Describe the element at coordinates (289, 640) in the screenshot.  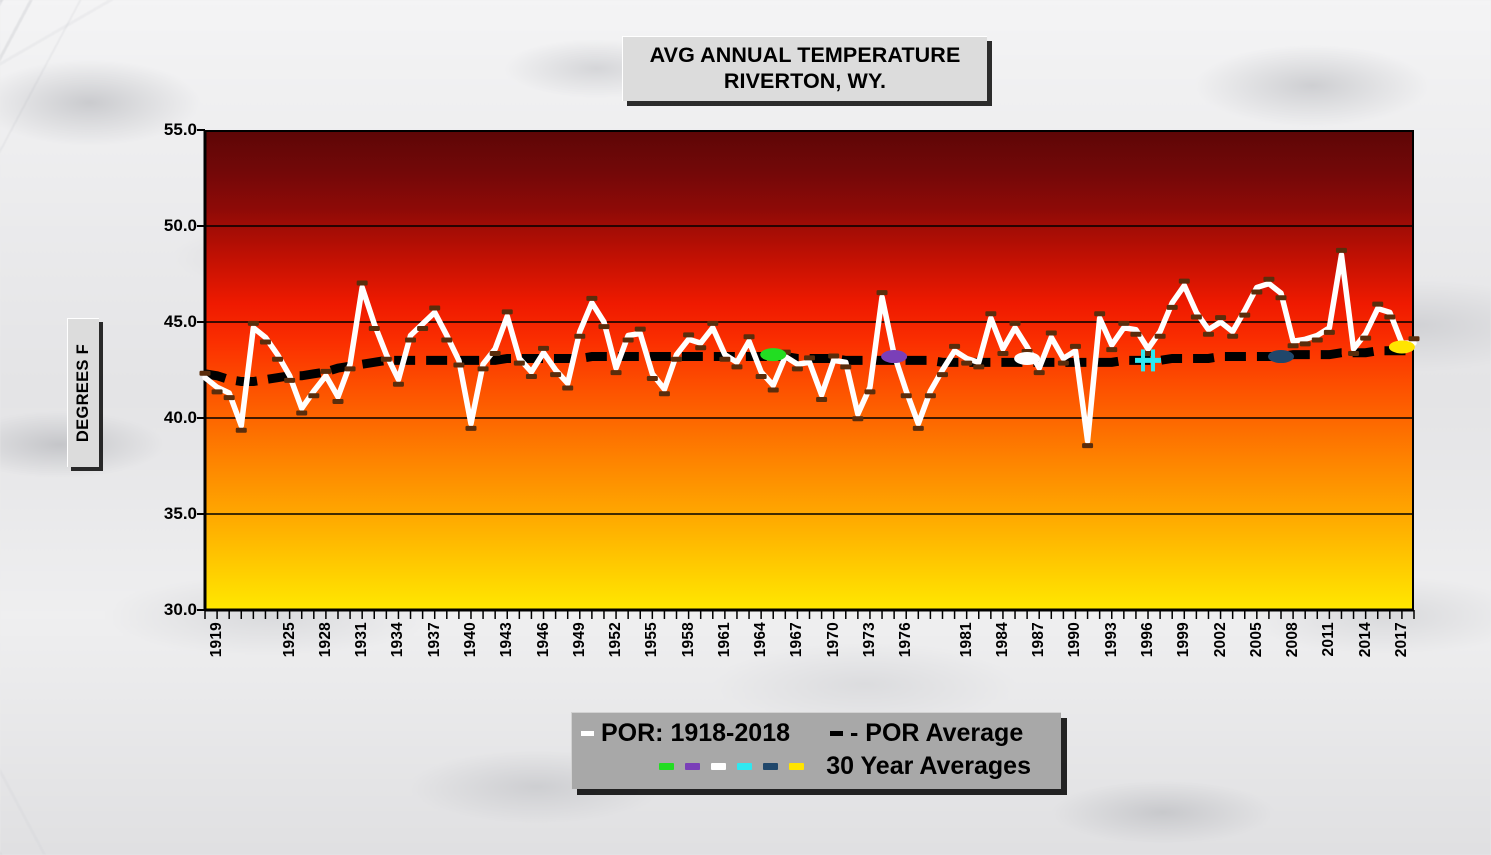
I see `x-axis-tick-label: 1925` at that location.